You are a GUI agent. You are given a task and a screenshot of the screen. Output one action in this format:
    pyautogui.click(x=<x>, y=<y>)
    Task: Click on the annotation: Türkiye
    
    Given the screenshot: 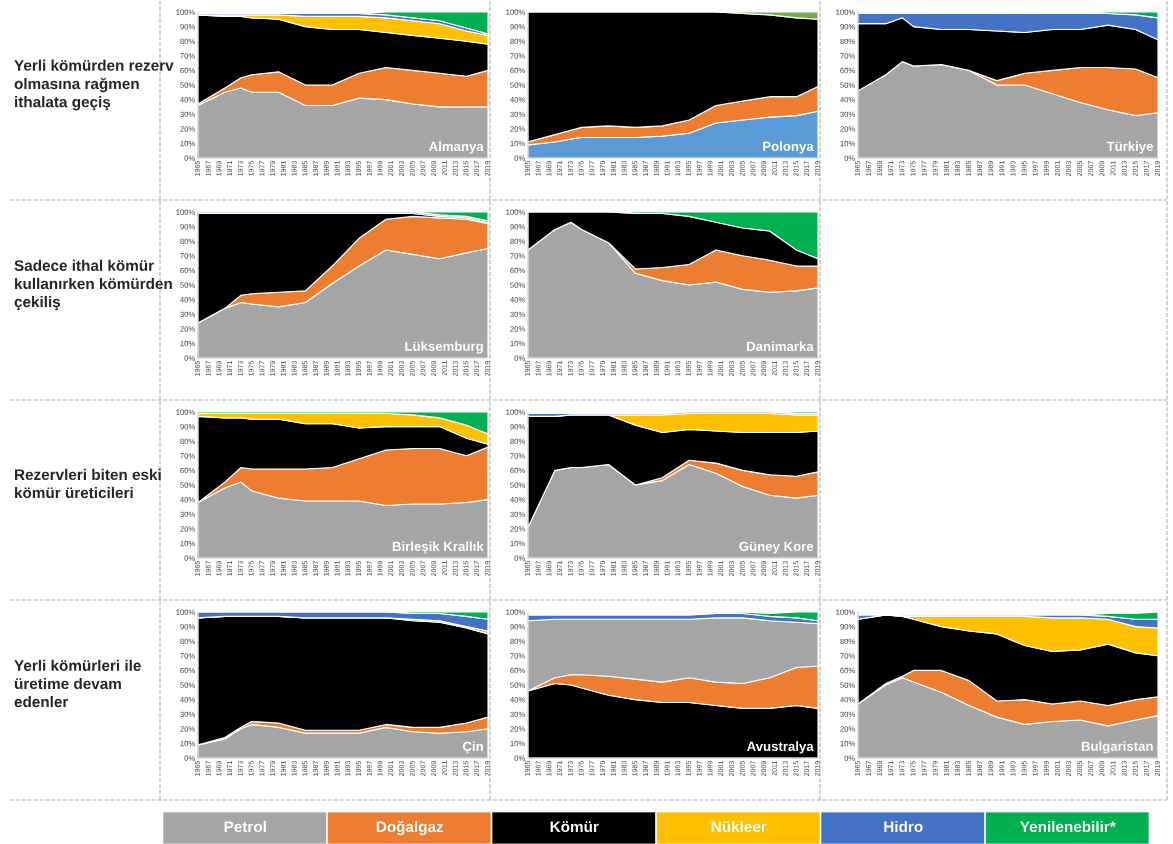 What is the action you would take?
    pyautogui.click(x=1130, y=147)
    